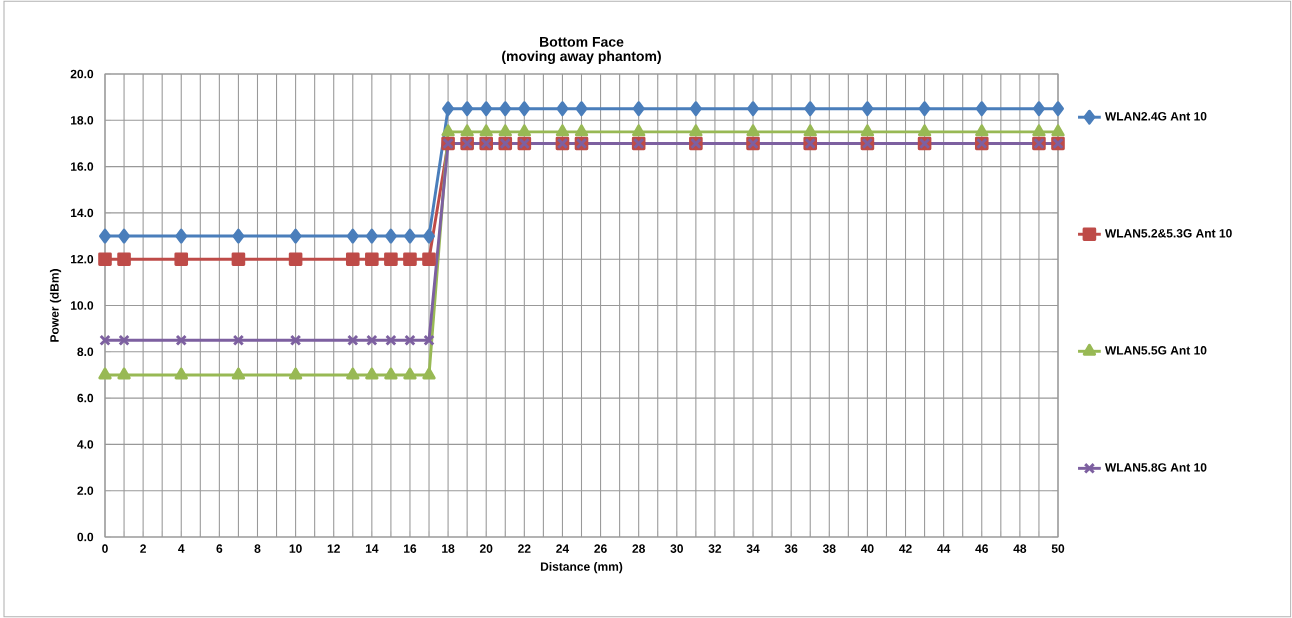 This screenshot has width=1292, height=618. Describe the element at coordinates (257, 548) in the screenshot. I see `x-tick-label: 8` at that location.